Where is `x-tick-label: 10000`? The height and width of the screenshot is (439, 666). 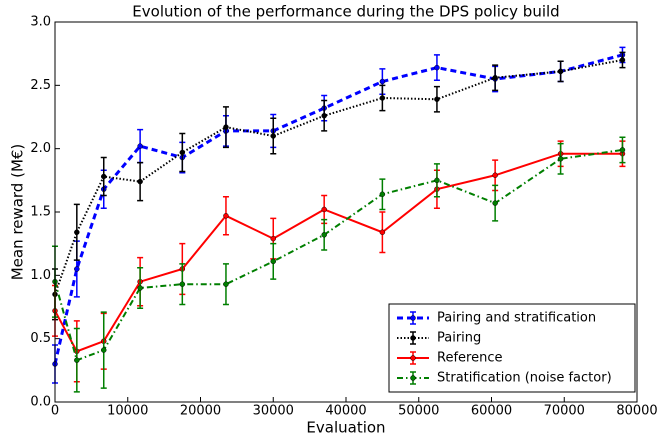 x-tick-label: 10000 is located at coordinates (127, 411).